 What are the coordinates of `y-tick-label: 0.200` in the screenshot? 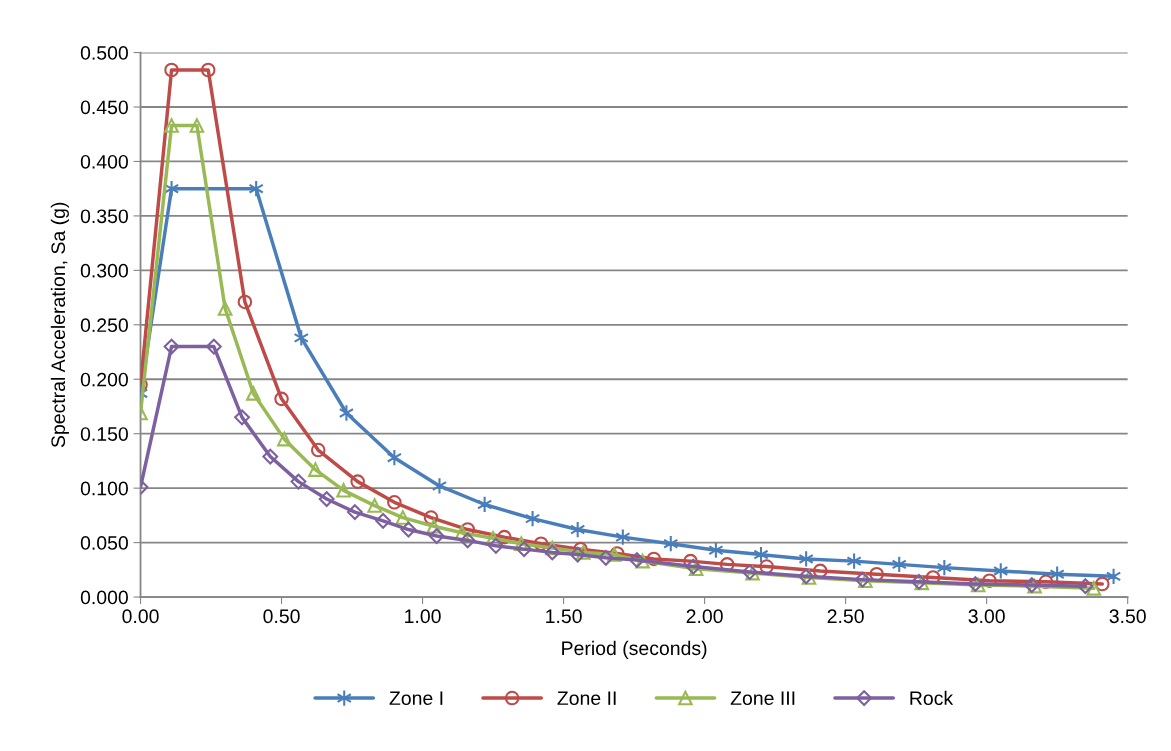 It's located at (104, 379).